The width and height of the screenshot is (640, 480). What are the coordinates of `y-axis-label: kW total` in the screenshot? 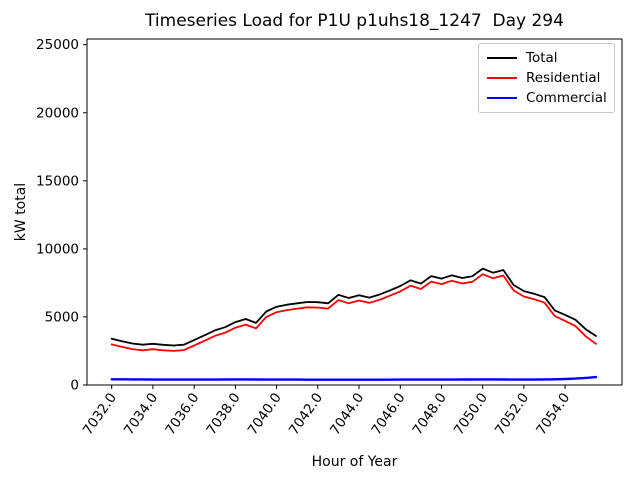 It's located at (21, 212).